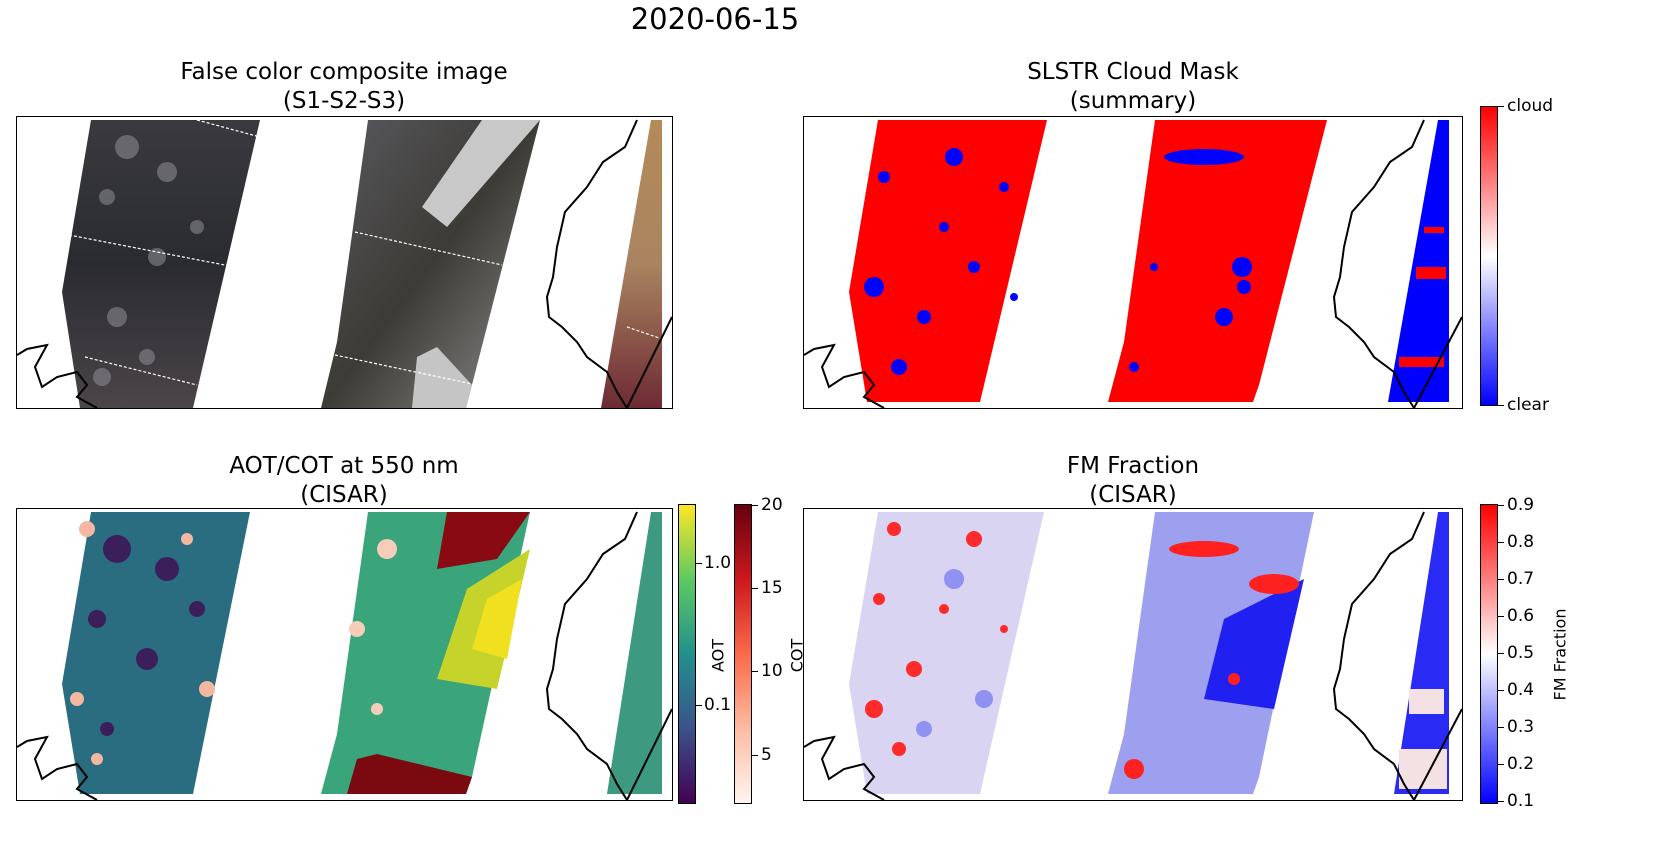 The image size is (1660, 865). What do you see at coordinates (1133, 101) in the screenshot?
I see `panel-subtitle-line: (summary)` at bounding box center [1133, 101].